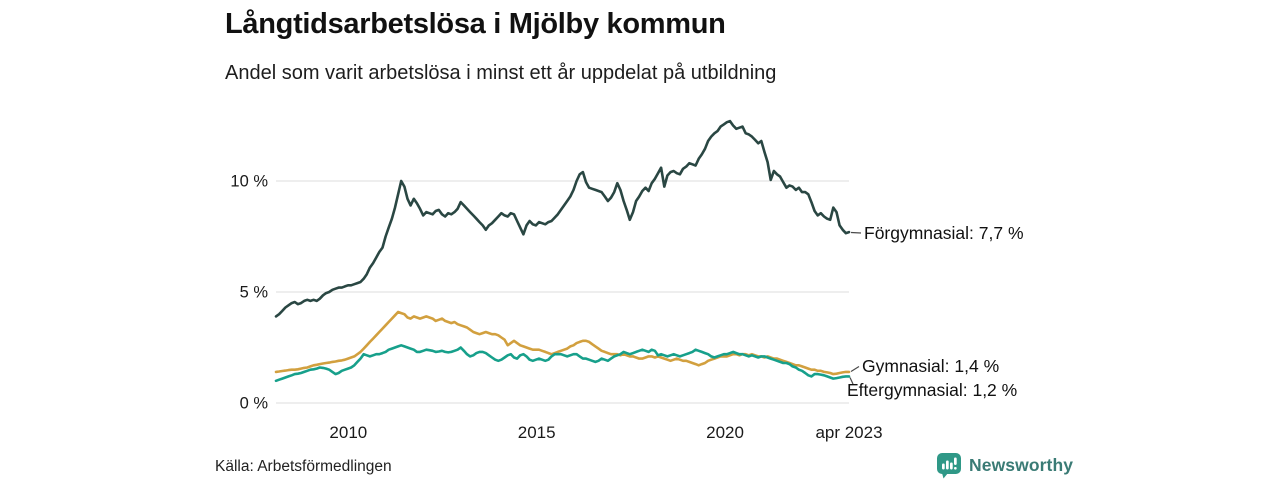 This screenshot has width=1280, height=480. Describe the element at coordinates (249, 182) in the screenshot. I see `y-tick-label: 10 %` at that location.